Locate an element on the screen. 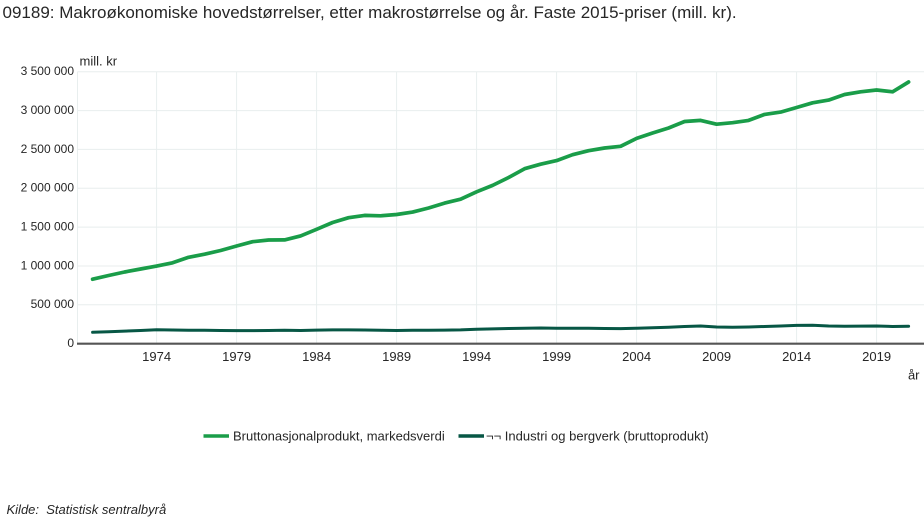 This screenshot has height=522, width=924. svg-text: 3 000 000 is located at coordinates (48, 110).